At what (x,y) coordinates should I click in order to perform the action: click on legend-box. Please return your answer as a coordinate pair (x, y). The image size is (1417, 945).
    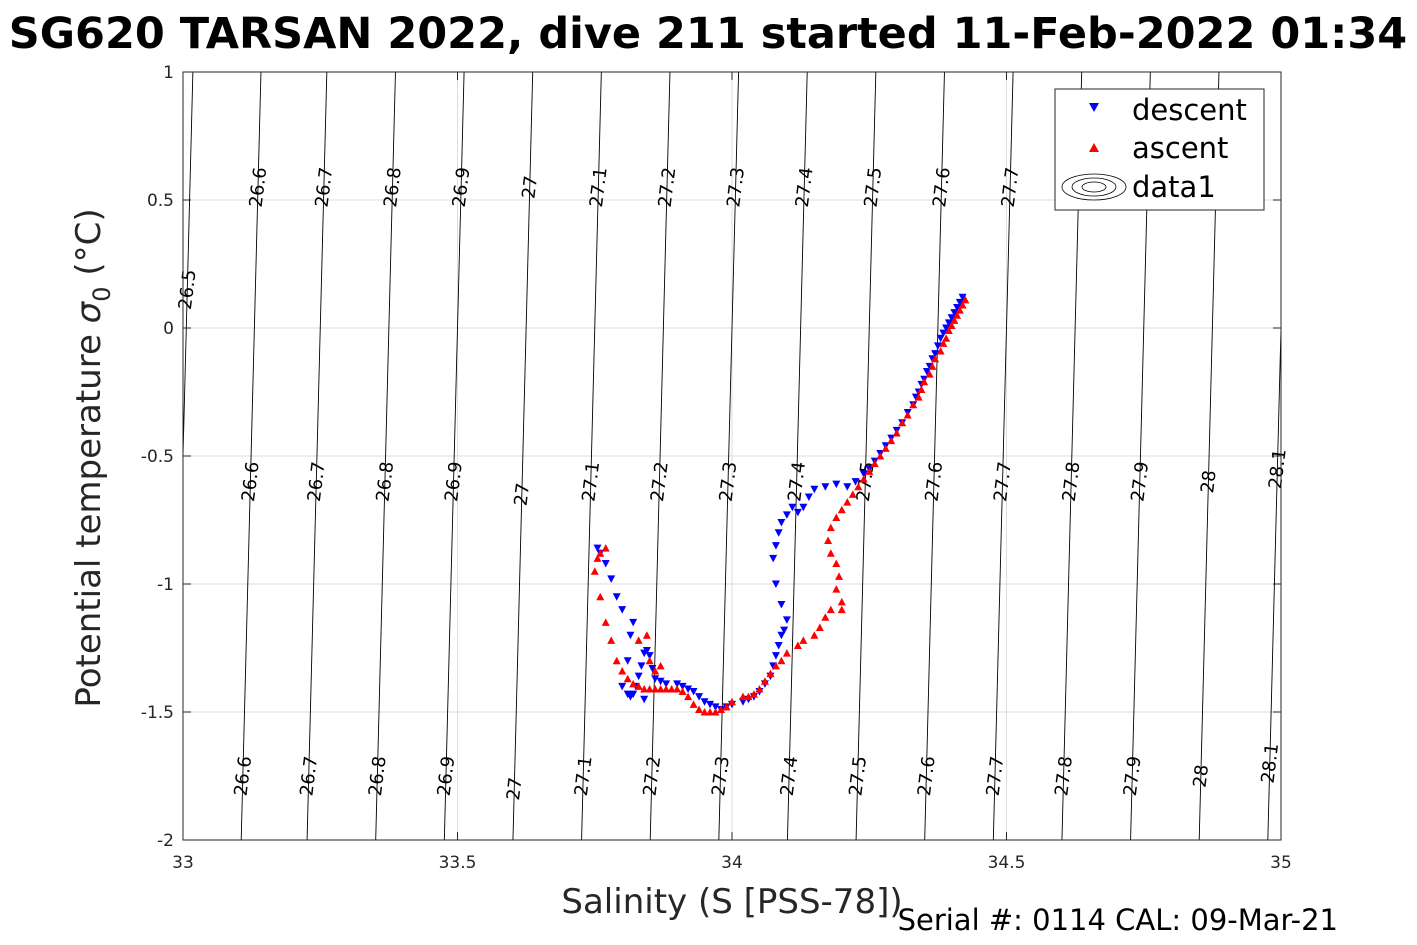
    Looking at the image, I should click on (1159, 149).